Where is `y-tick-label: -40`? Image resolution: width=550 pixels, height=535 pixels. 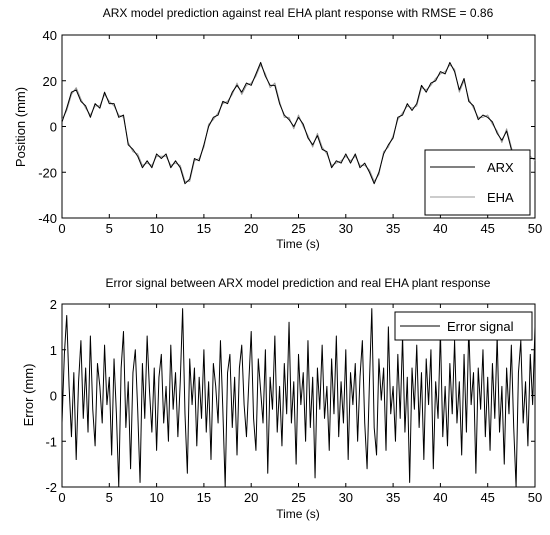
y-tick-label: -40 is located at coordinates (47, 218).